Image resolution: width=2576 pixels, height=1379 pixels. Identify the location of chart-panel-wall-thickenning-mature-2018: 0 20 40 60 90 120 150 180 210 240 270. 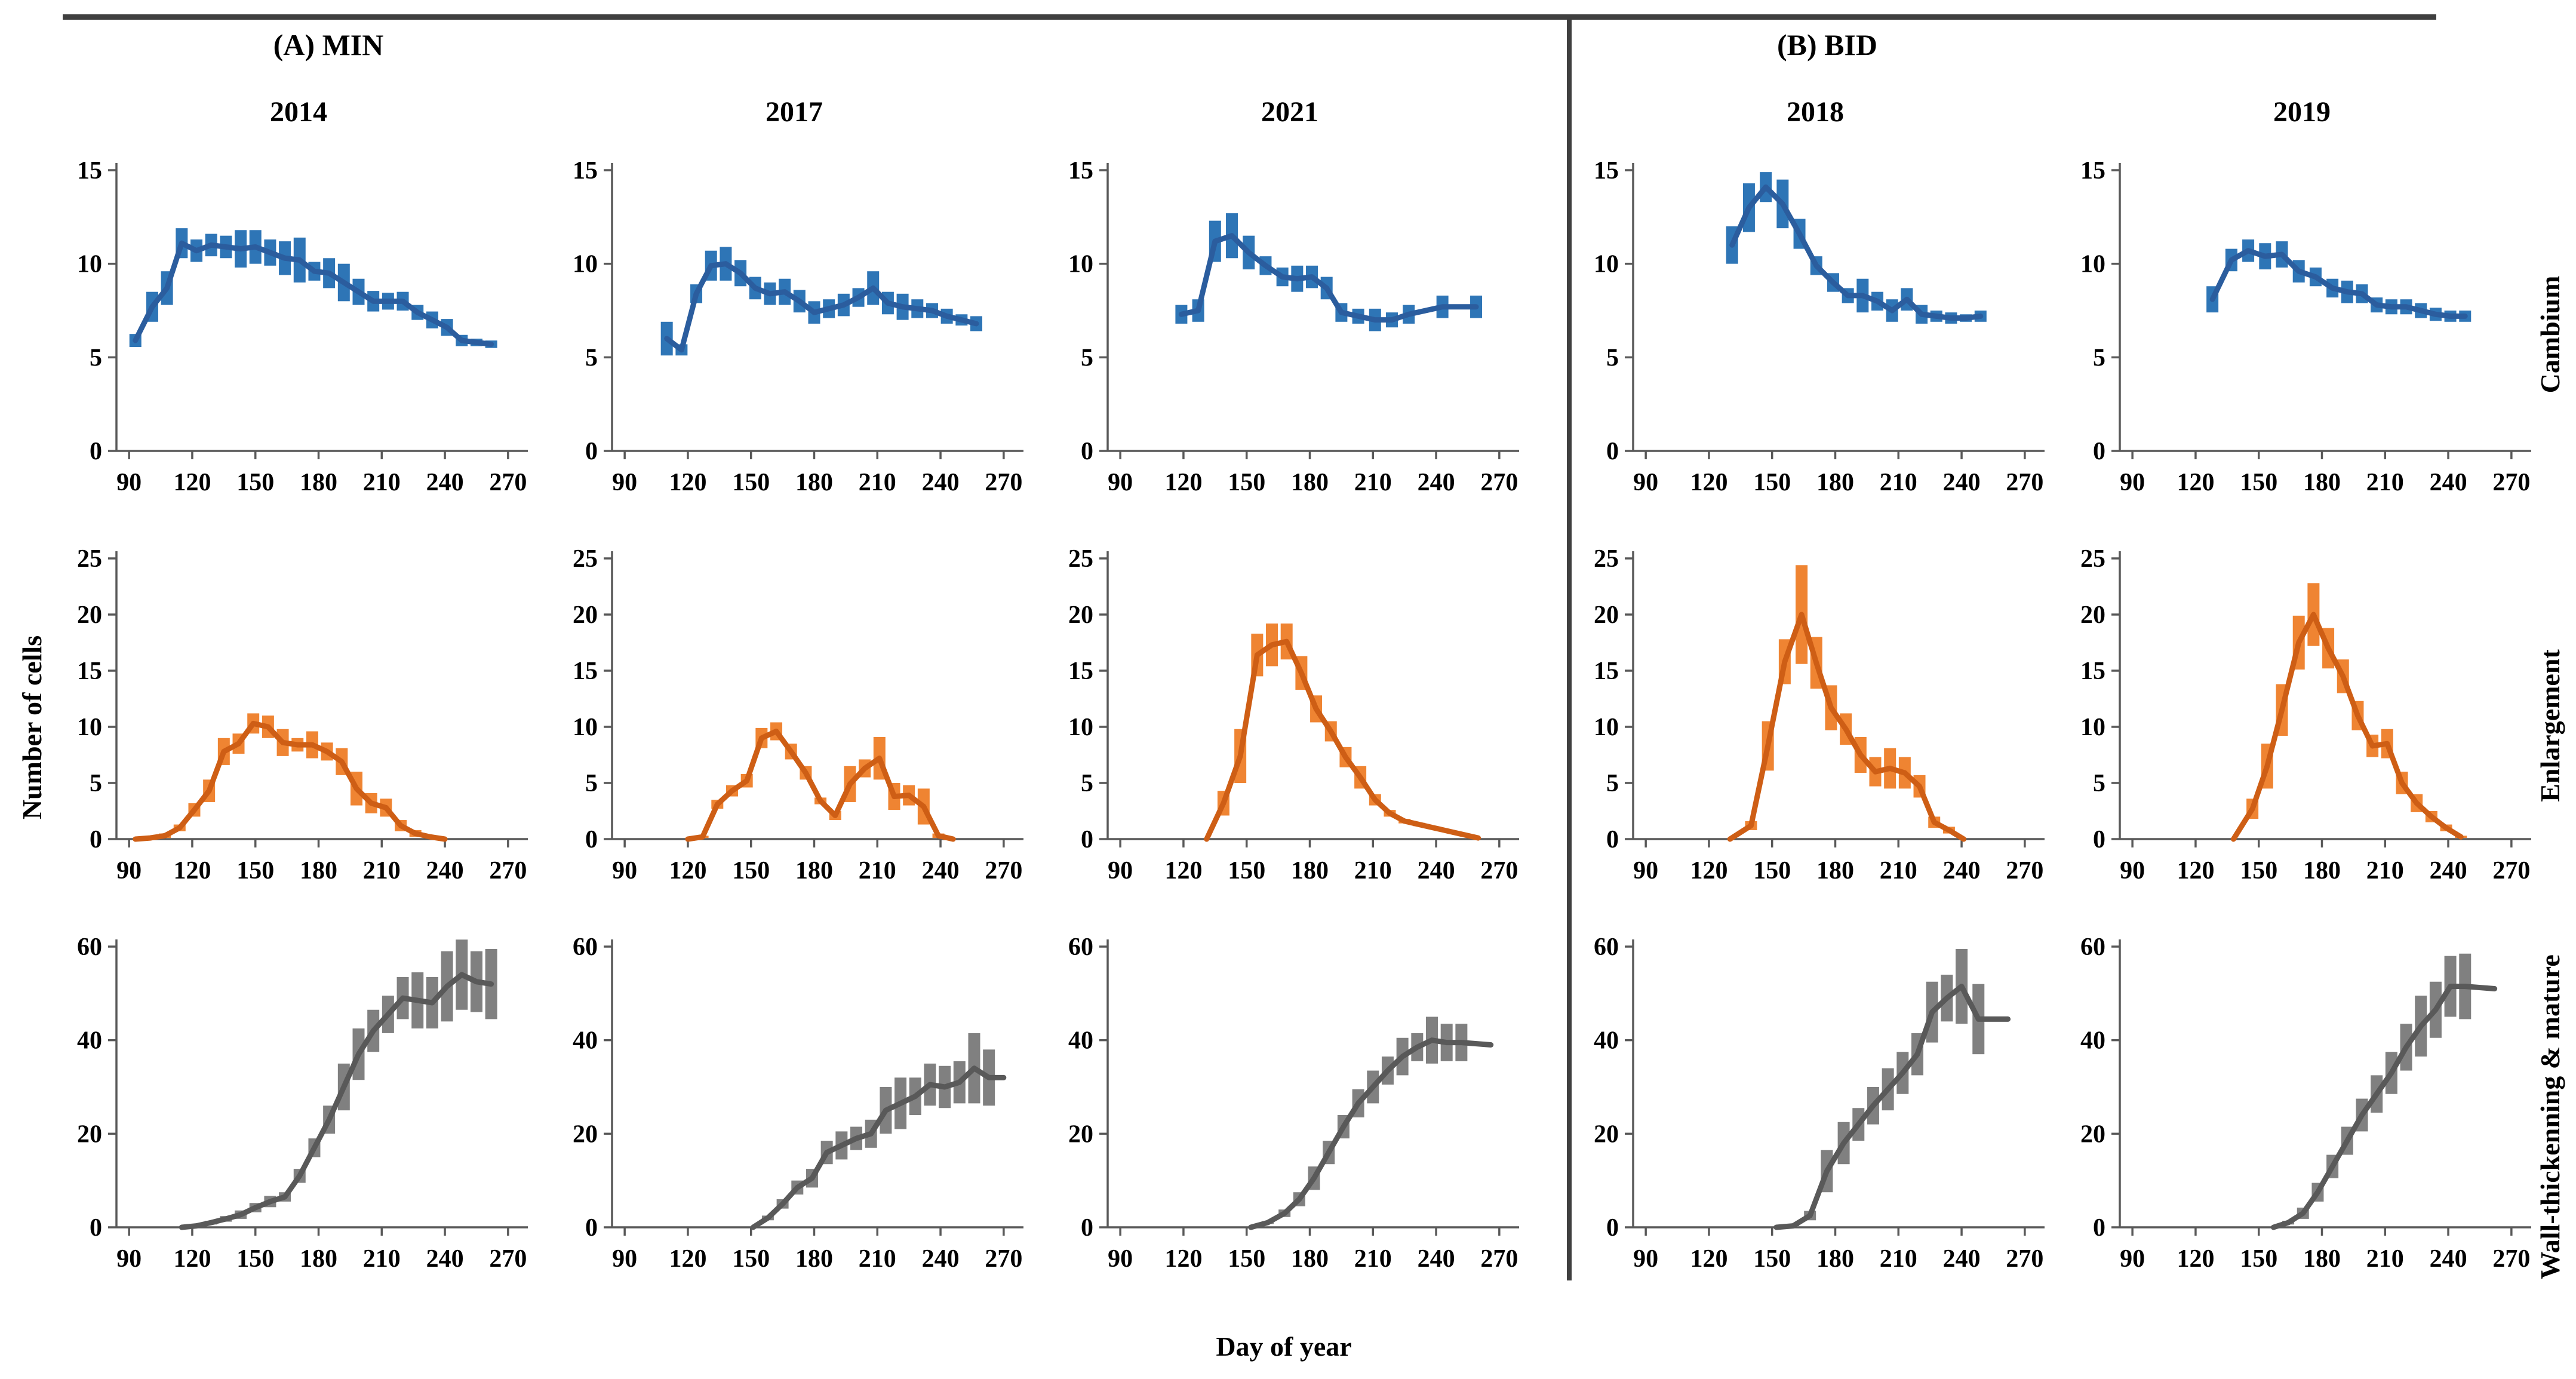
(1815, 1120).